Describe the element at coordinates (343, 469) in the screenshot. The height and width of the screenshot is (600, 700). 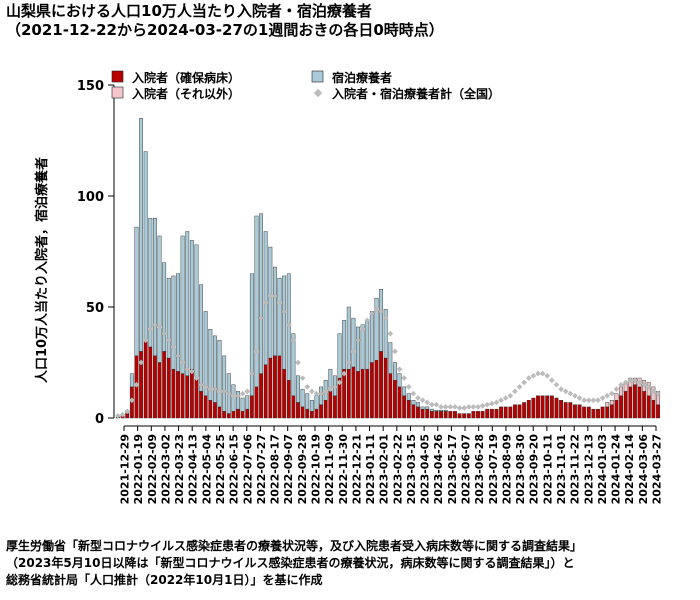
I see `x-tick-label: 2022-11-30` at that location.